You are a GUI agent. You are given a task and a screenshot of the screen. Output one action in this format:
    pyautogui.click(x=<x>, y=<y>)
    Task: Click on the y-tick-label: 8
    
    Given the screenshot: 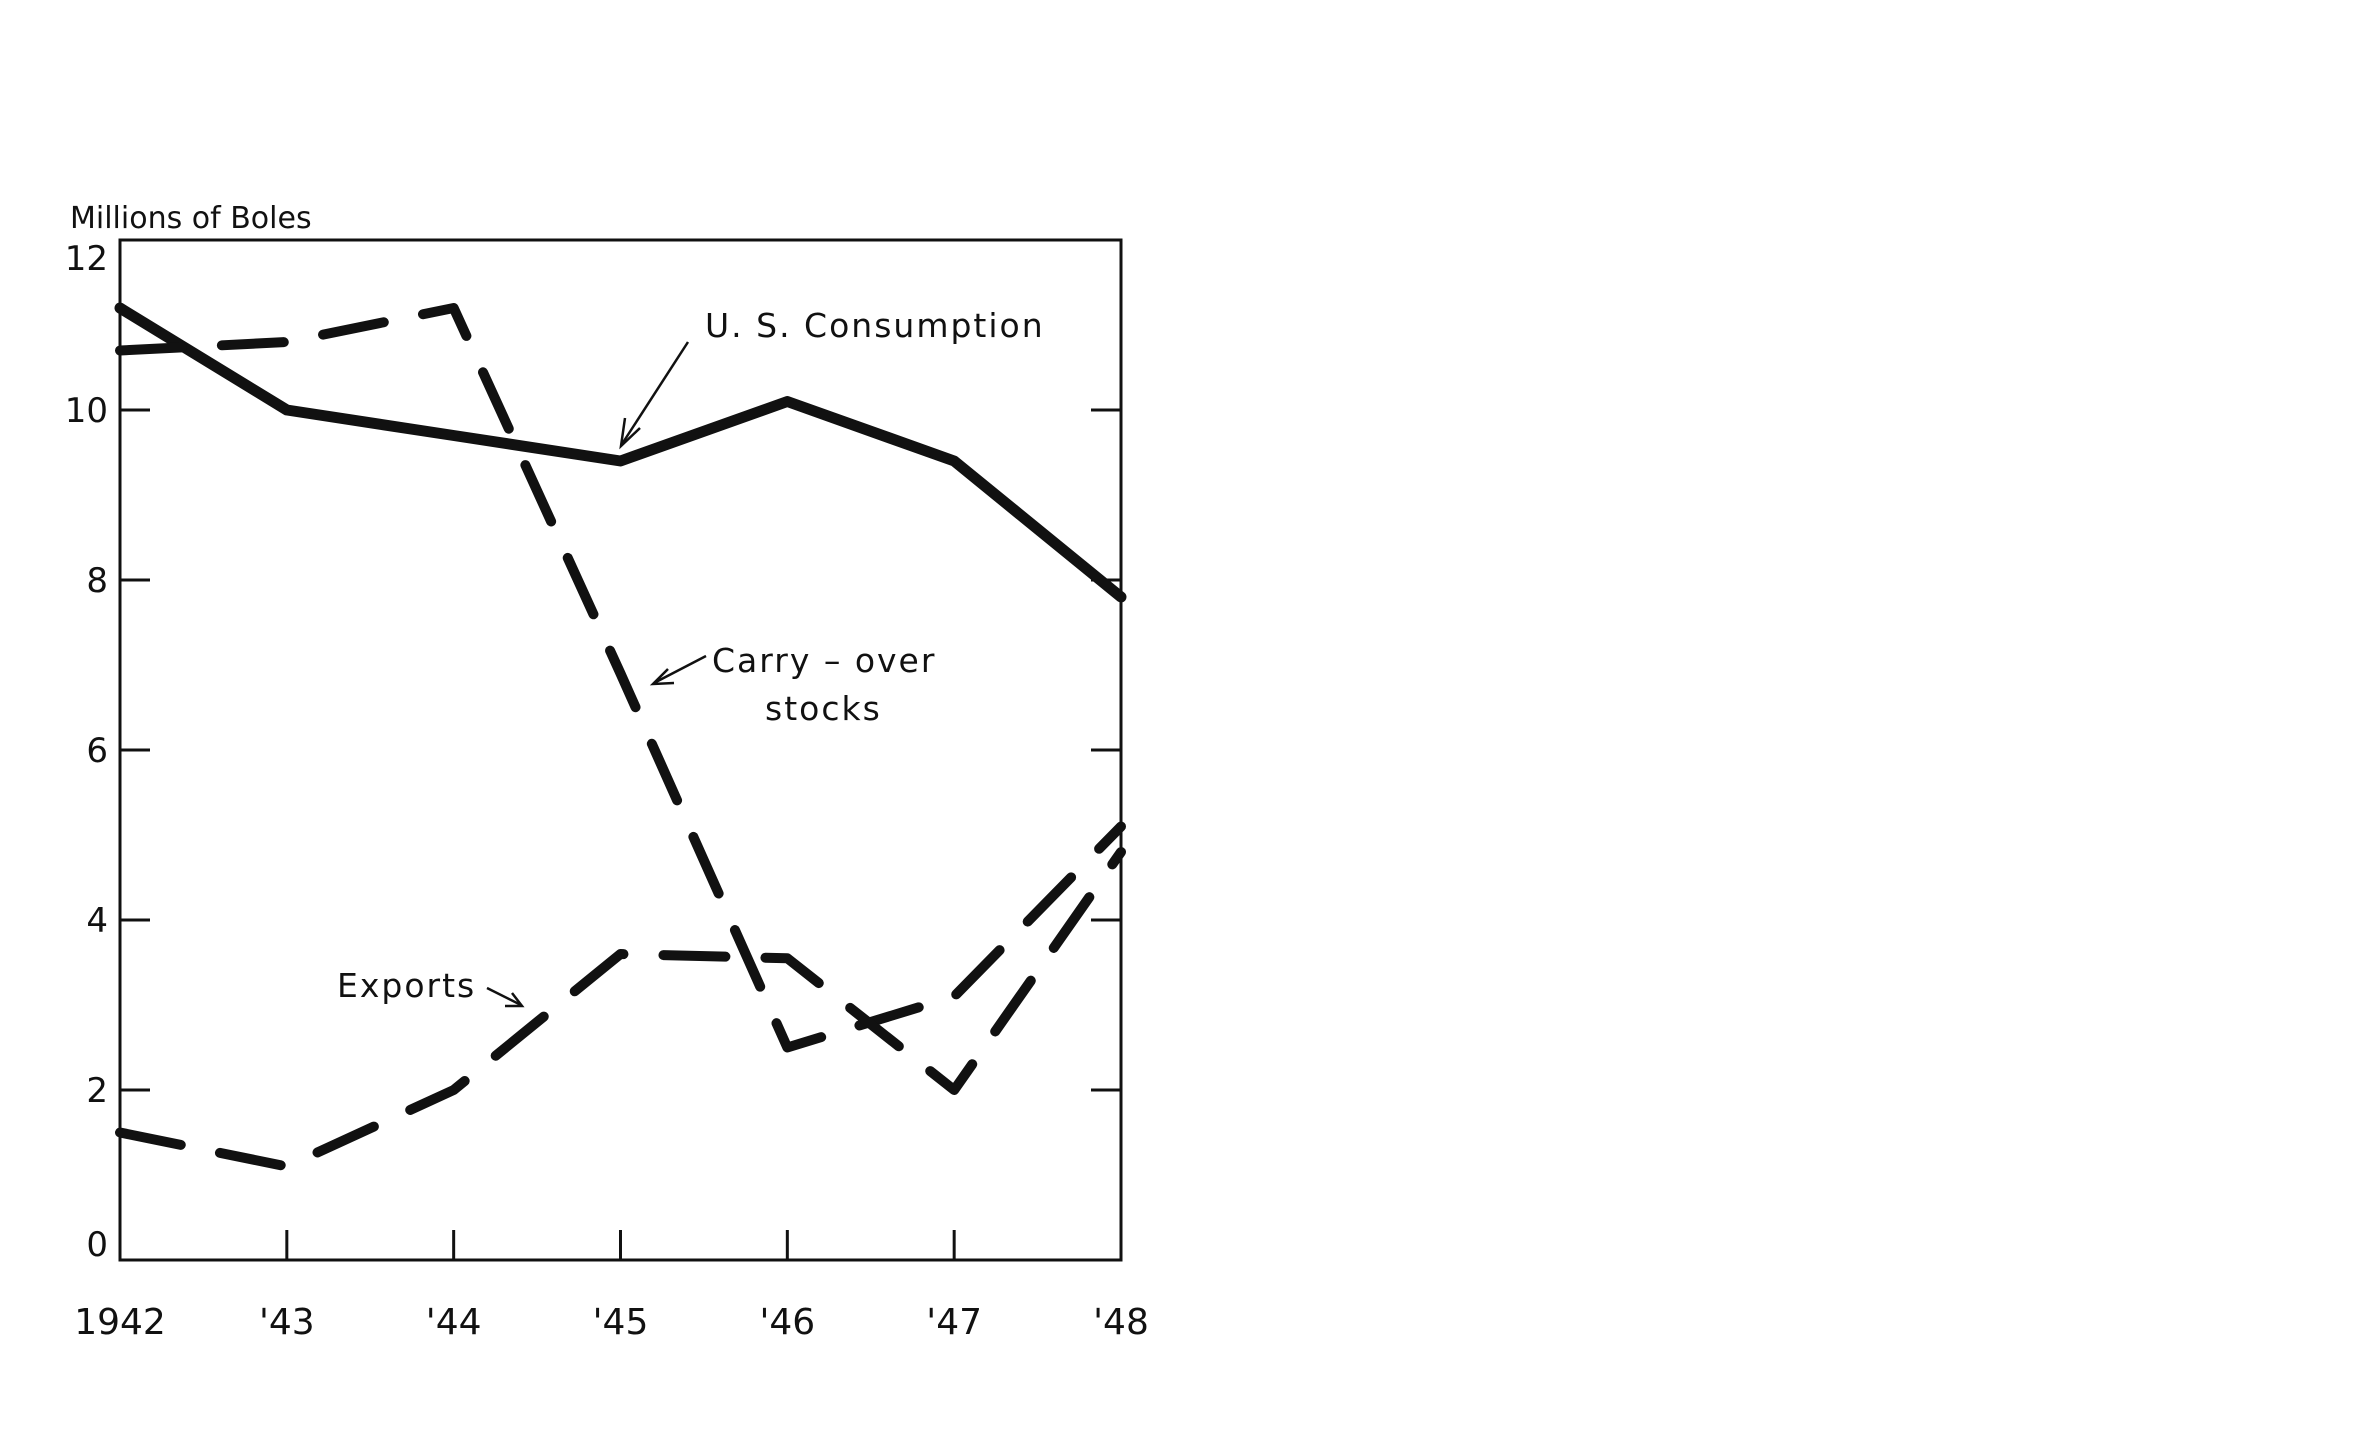 What is the action you would take?
    pyautogui.click(x=97, y=581)
    